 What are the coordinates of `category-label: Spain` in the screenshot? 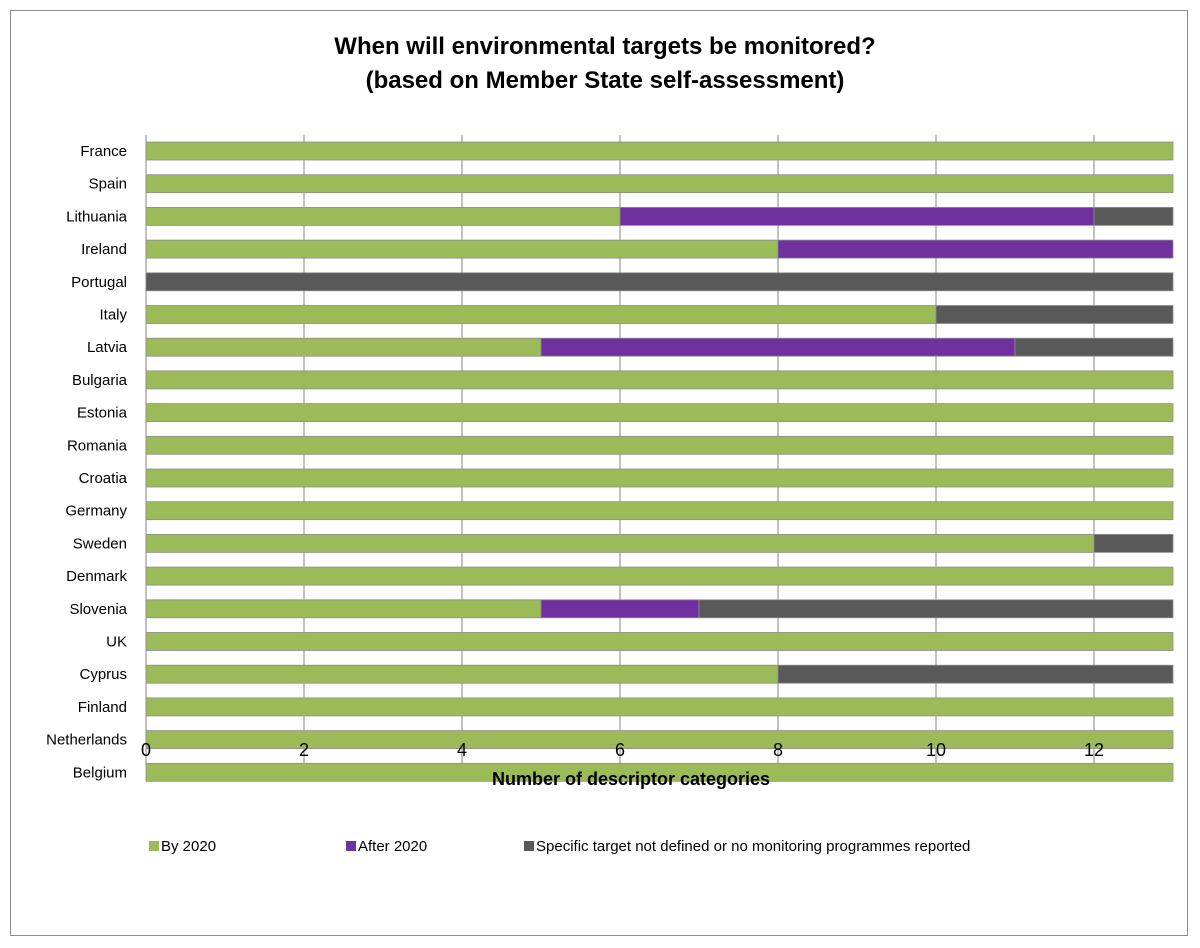 It's located at (108, 184).